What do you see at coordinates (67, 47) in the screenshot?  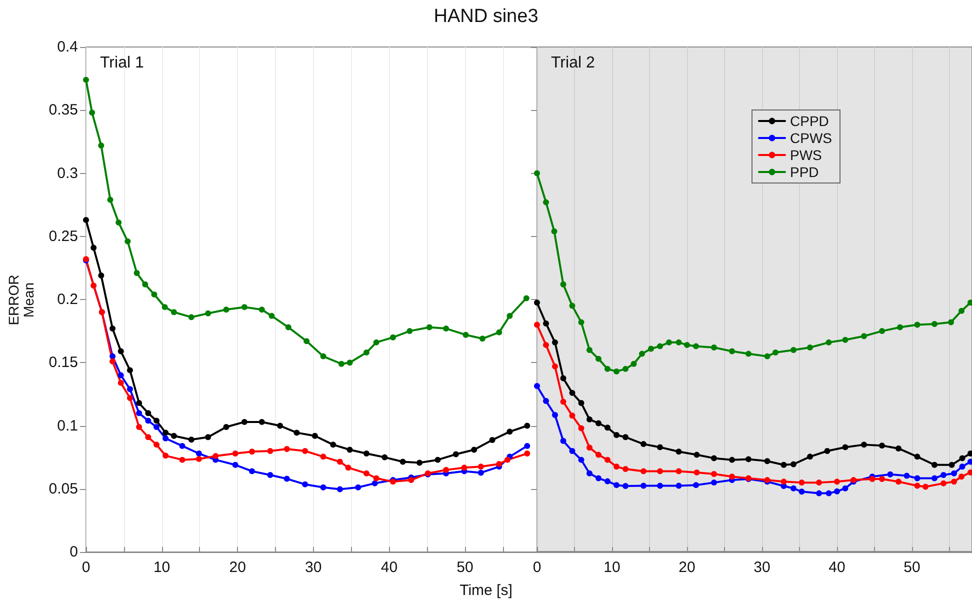 I see `y-tick-label: 0.4` at bounding box center [67, 47].